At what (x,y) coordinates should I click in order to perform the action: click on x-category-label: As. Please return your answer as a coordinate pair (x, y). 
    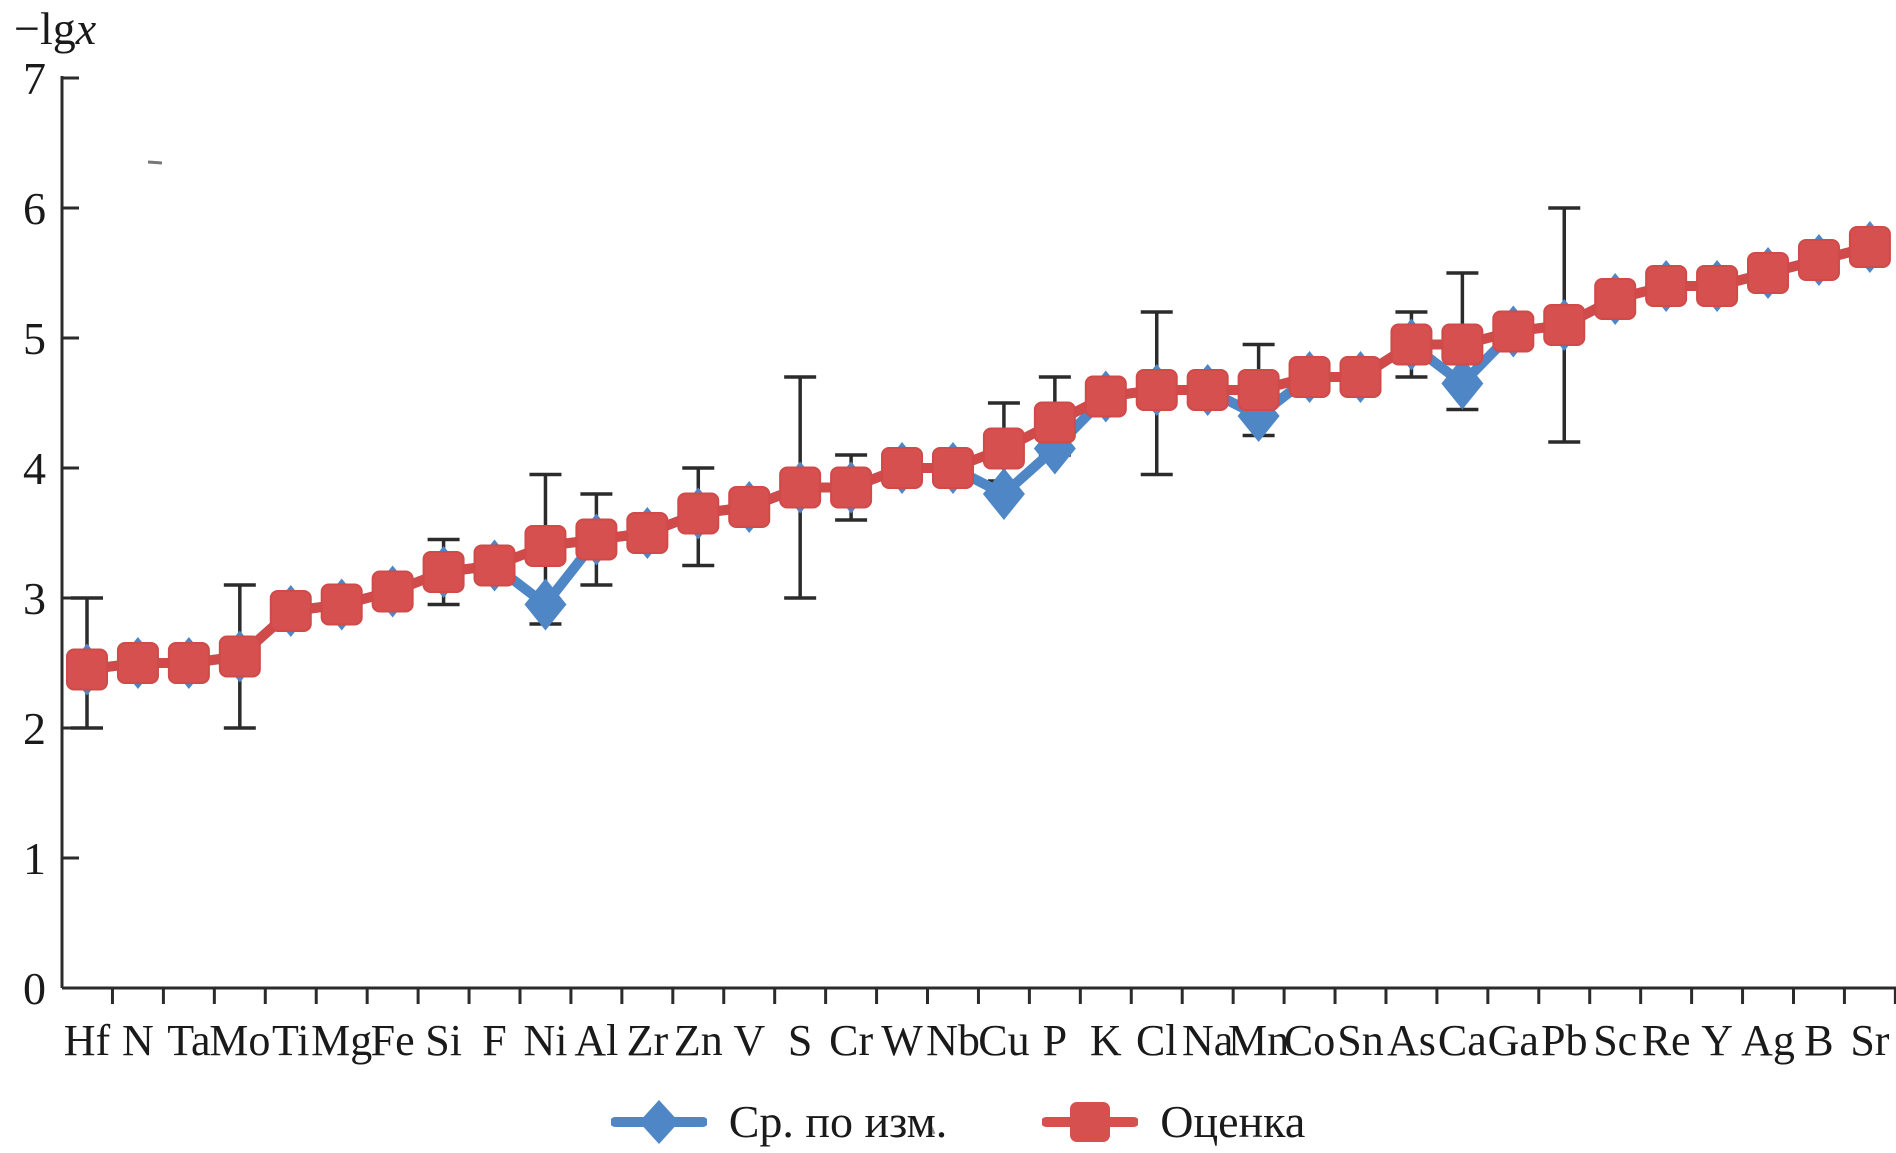
    Looking at the image, I should click on (1411, 1040).